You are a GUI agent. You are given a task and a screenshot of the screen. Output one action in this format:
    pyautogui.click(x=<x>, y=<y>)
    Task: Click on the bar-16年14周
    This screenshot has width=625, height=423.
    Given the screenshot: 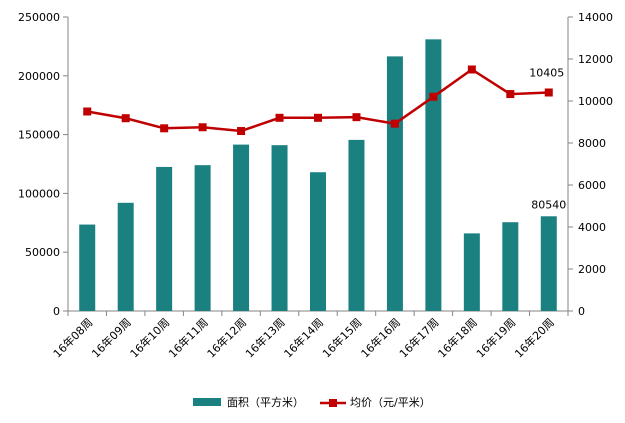 What is the action you would take?
    pyautogui.click(x=318, y=241)
    